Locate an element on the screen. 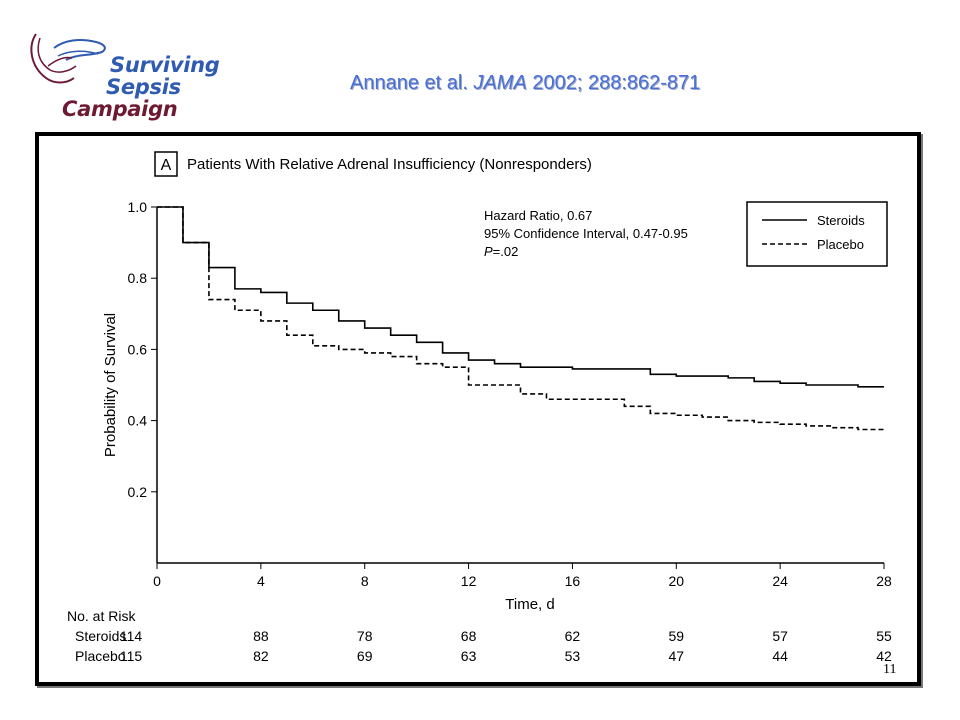  at-risk-value: 44 is located at coordinates (780, 656).